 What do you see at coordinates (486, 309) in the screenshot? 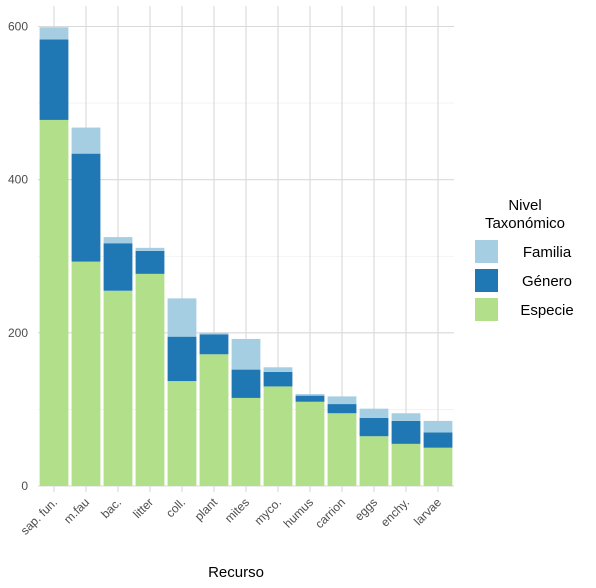
I see `legend-key-especie` at bounding box center [486, 309].